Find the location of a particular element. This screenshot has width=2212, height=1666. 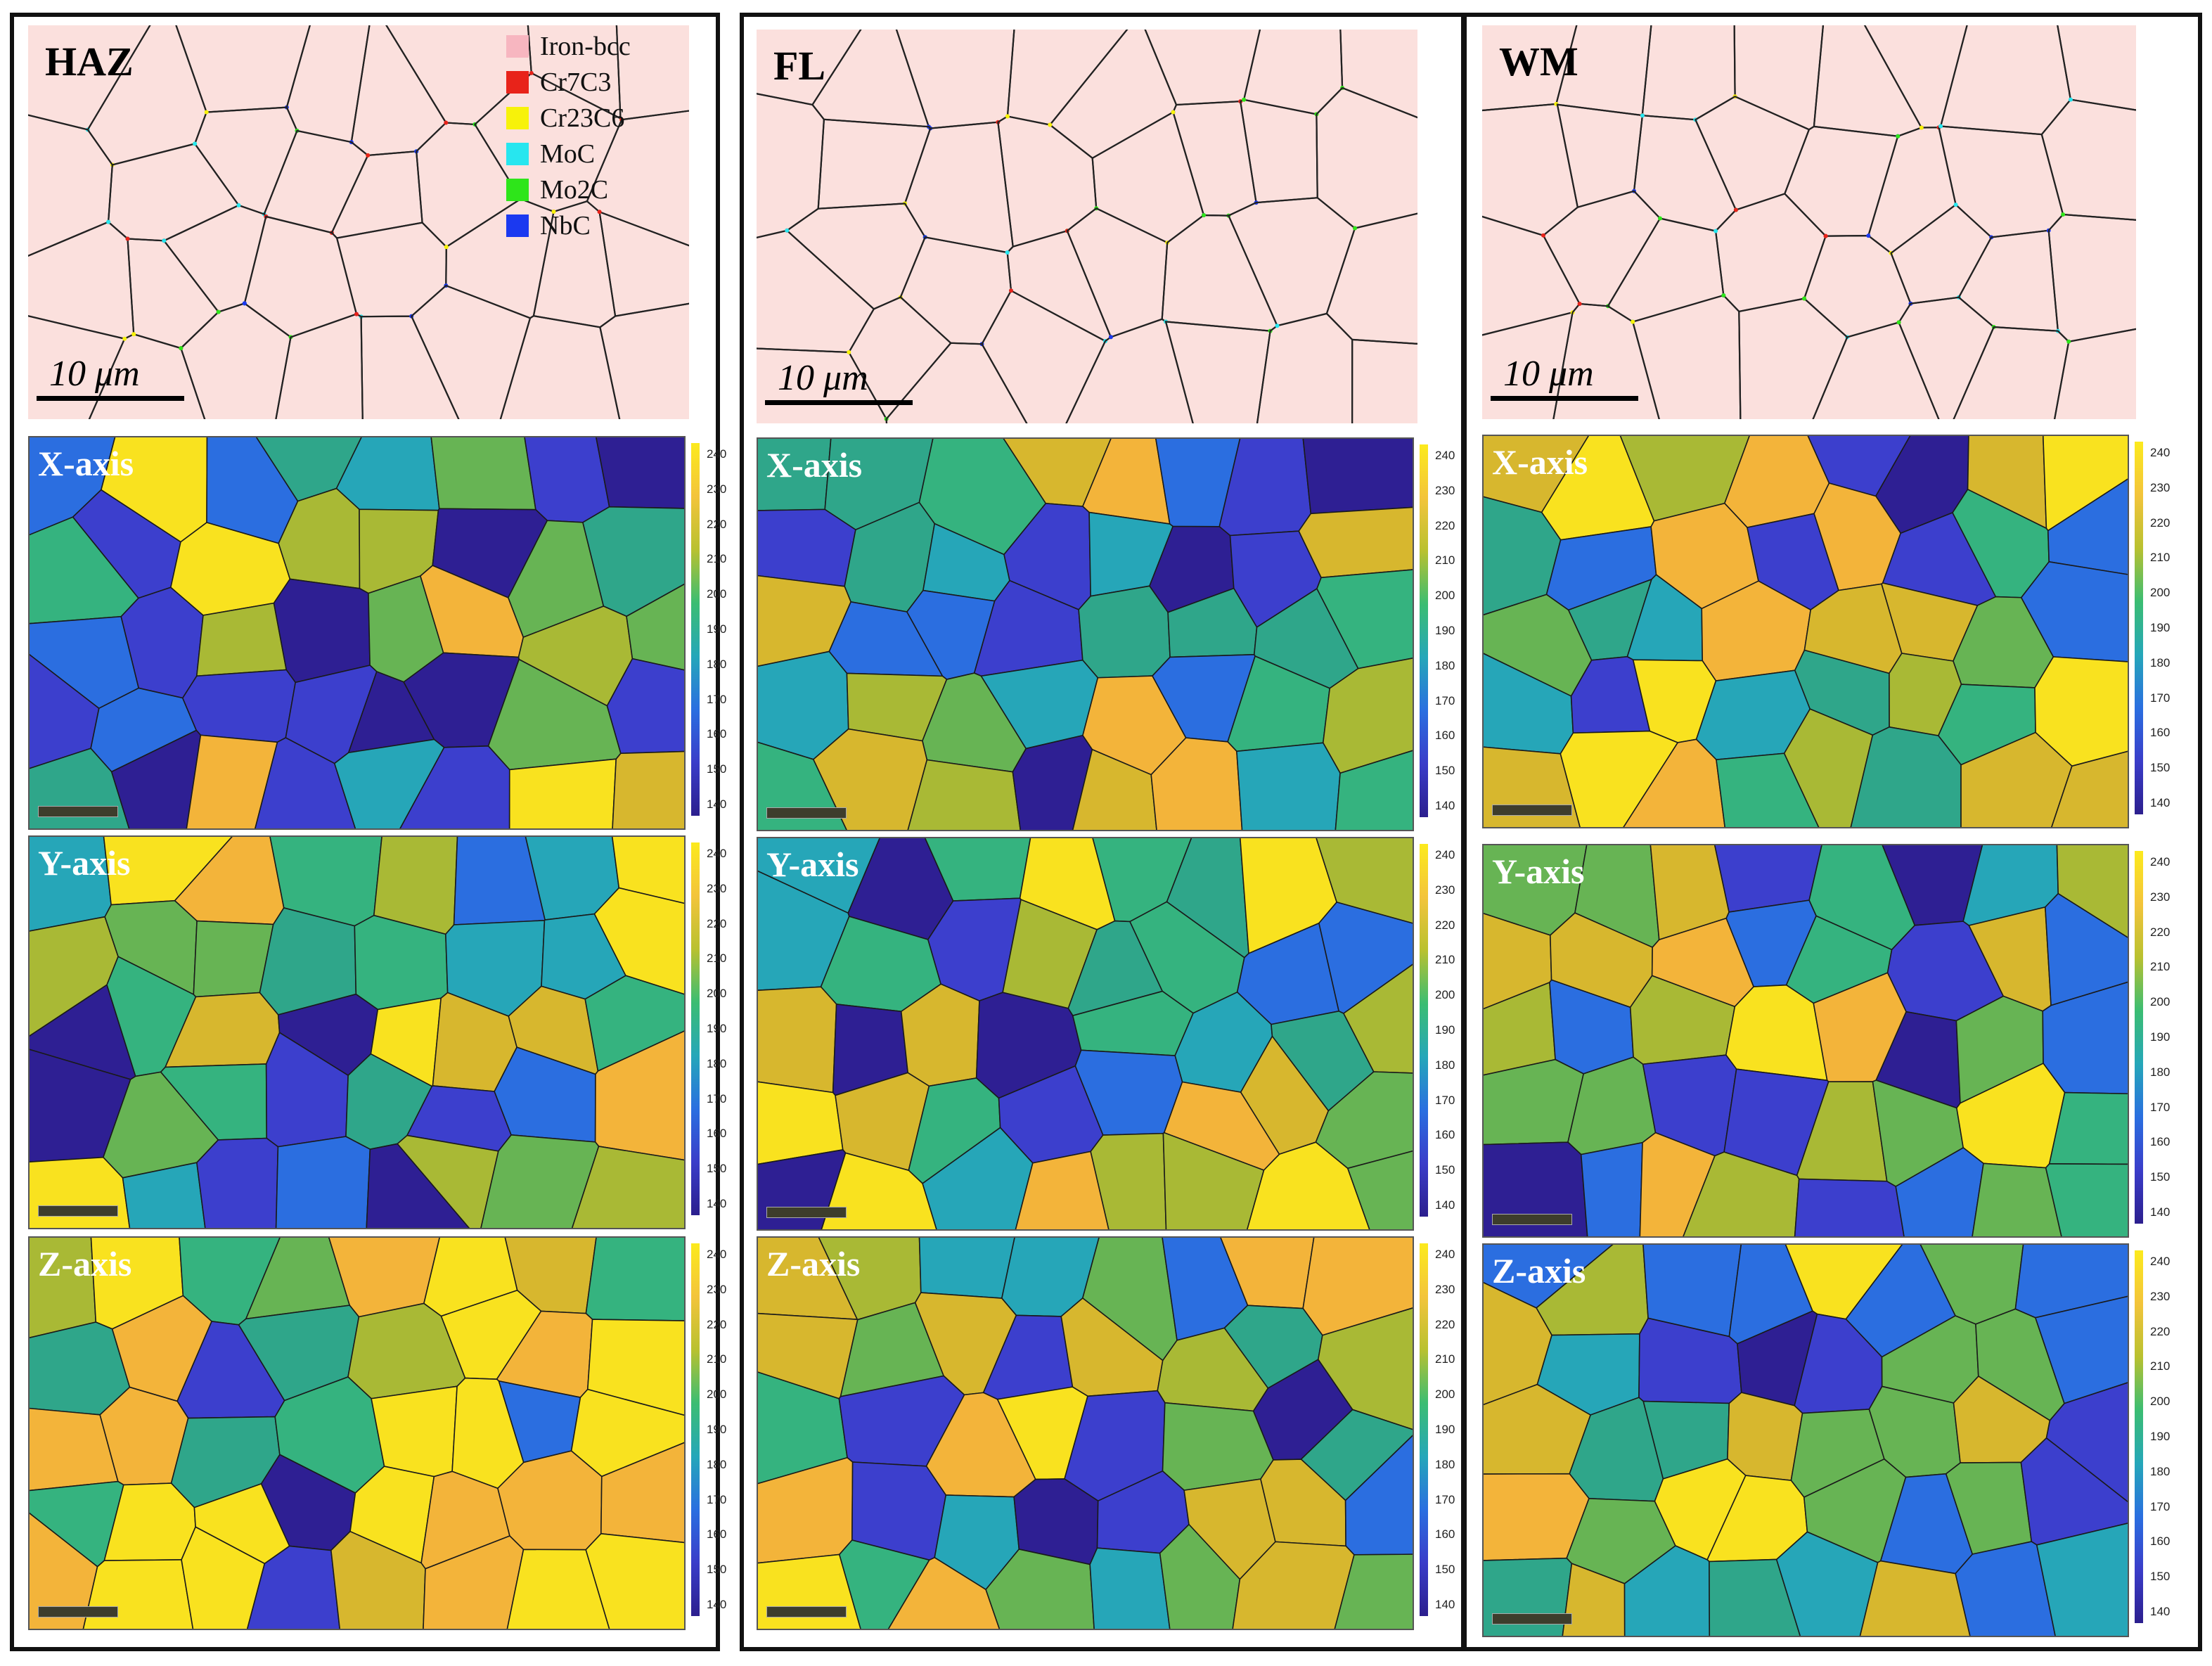

axis-label: X-axis is located at coordinates (1540, 462).